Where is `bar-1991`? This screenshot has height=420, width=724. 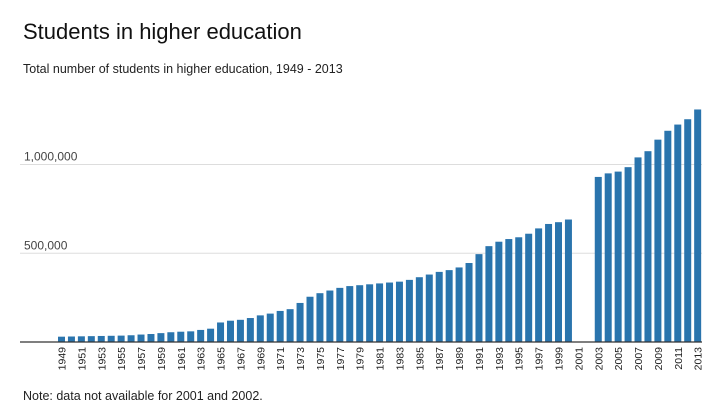 bar-1991 is located at coordinates (479, 298).